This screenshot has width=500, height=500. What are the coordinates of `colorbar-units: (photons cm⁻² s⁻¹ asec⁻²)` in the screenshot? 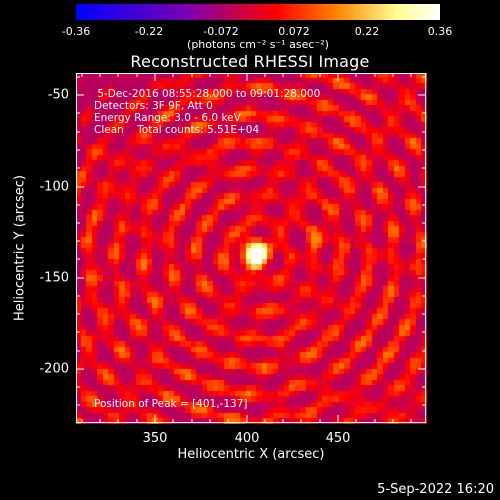 It's located at (258, 44).